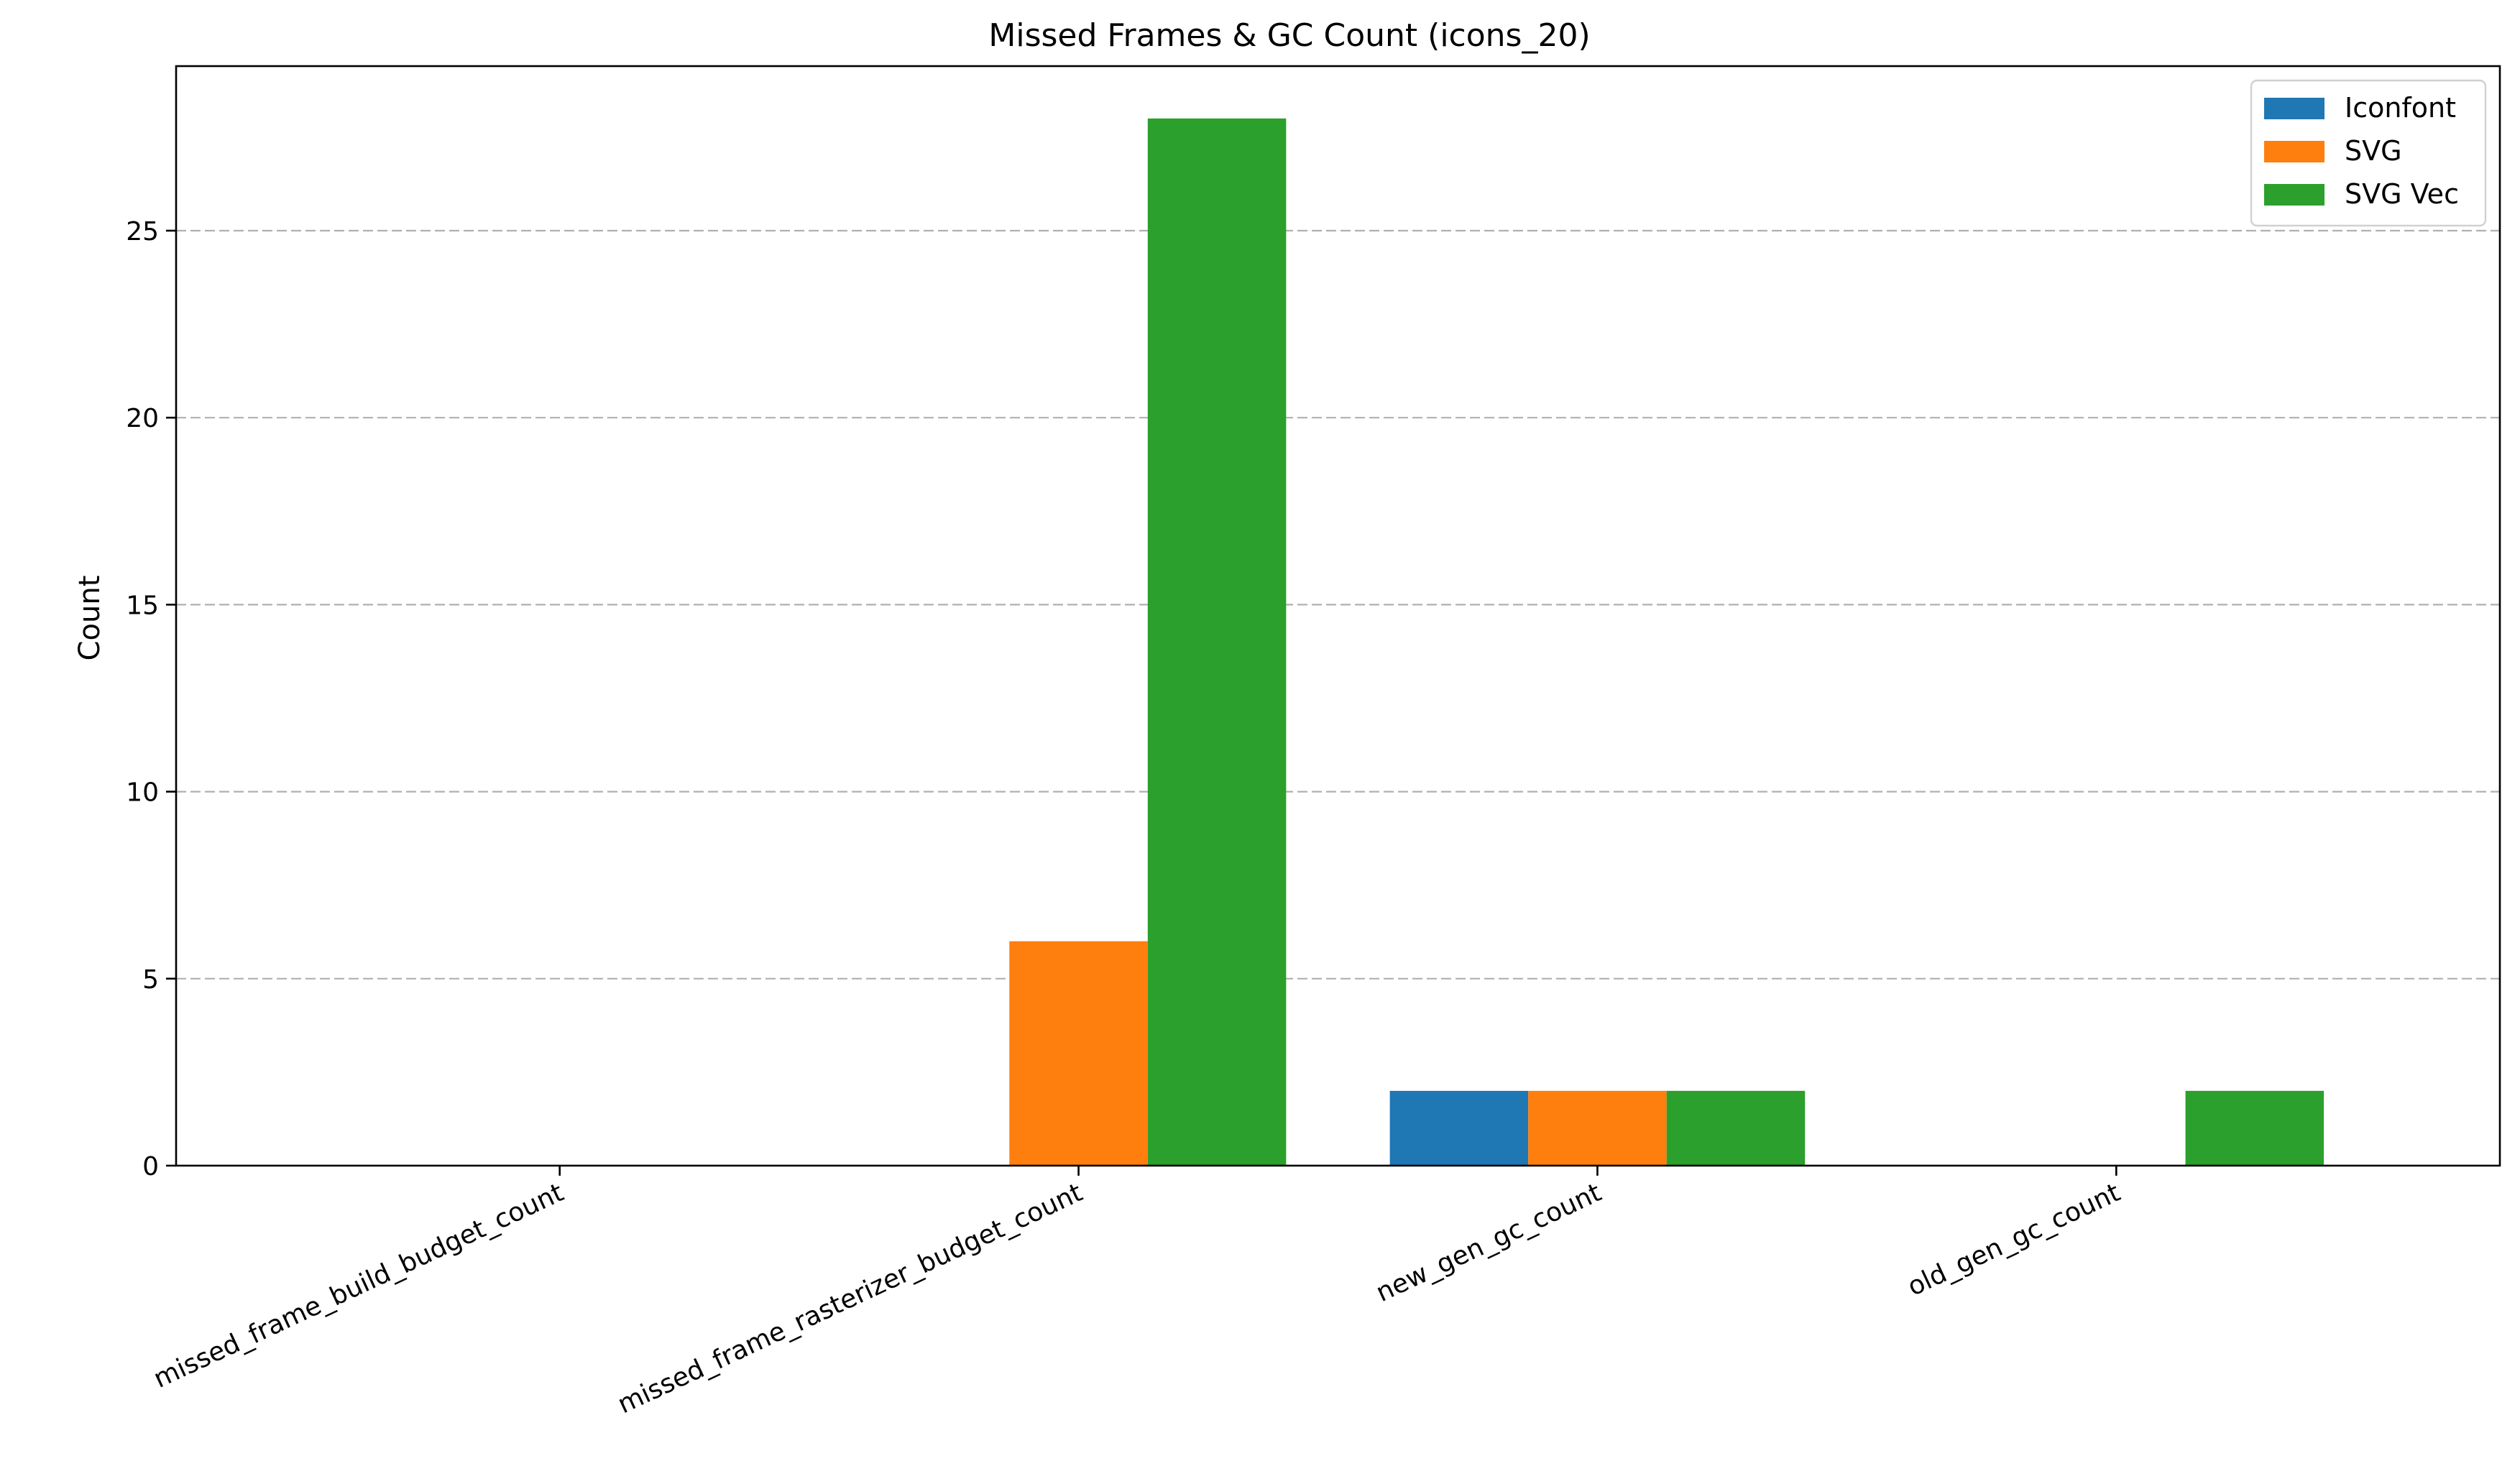  What do you see at coordinates (1289, 35) in the screenshot?
I see `chart-title: Missed Frames & GC Count (icons_20)` at bounding box center [1289, 35].